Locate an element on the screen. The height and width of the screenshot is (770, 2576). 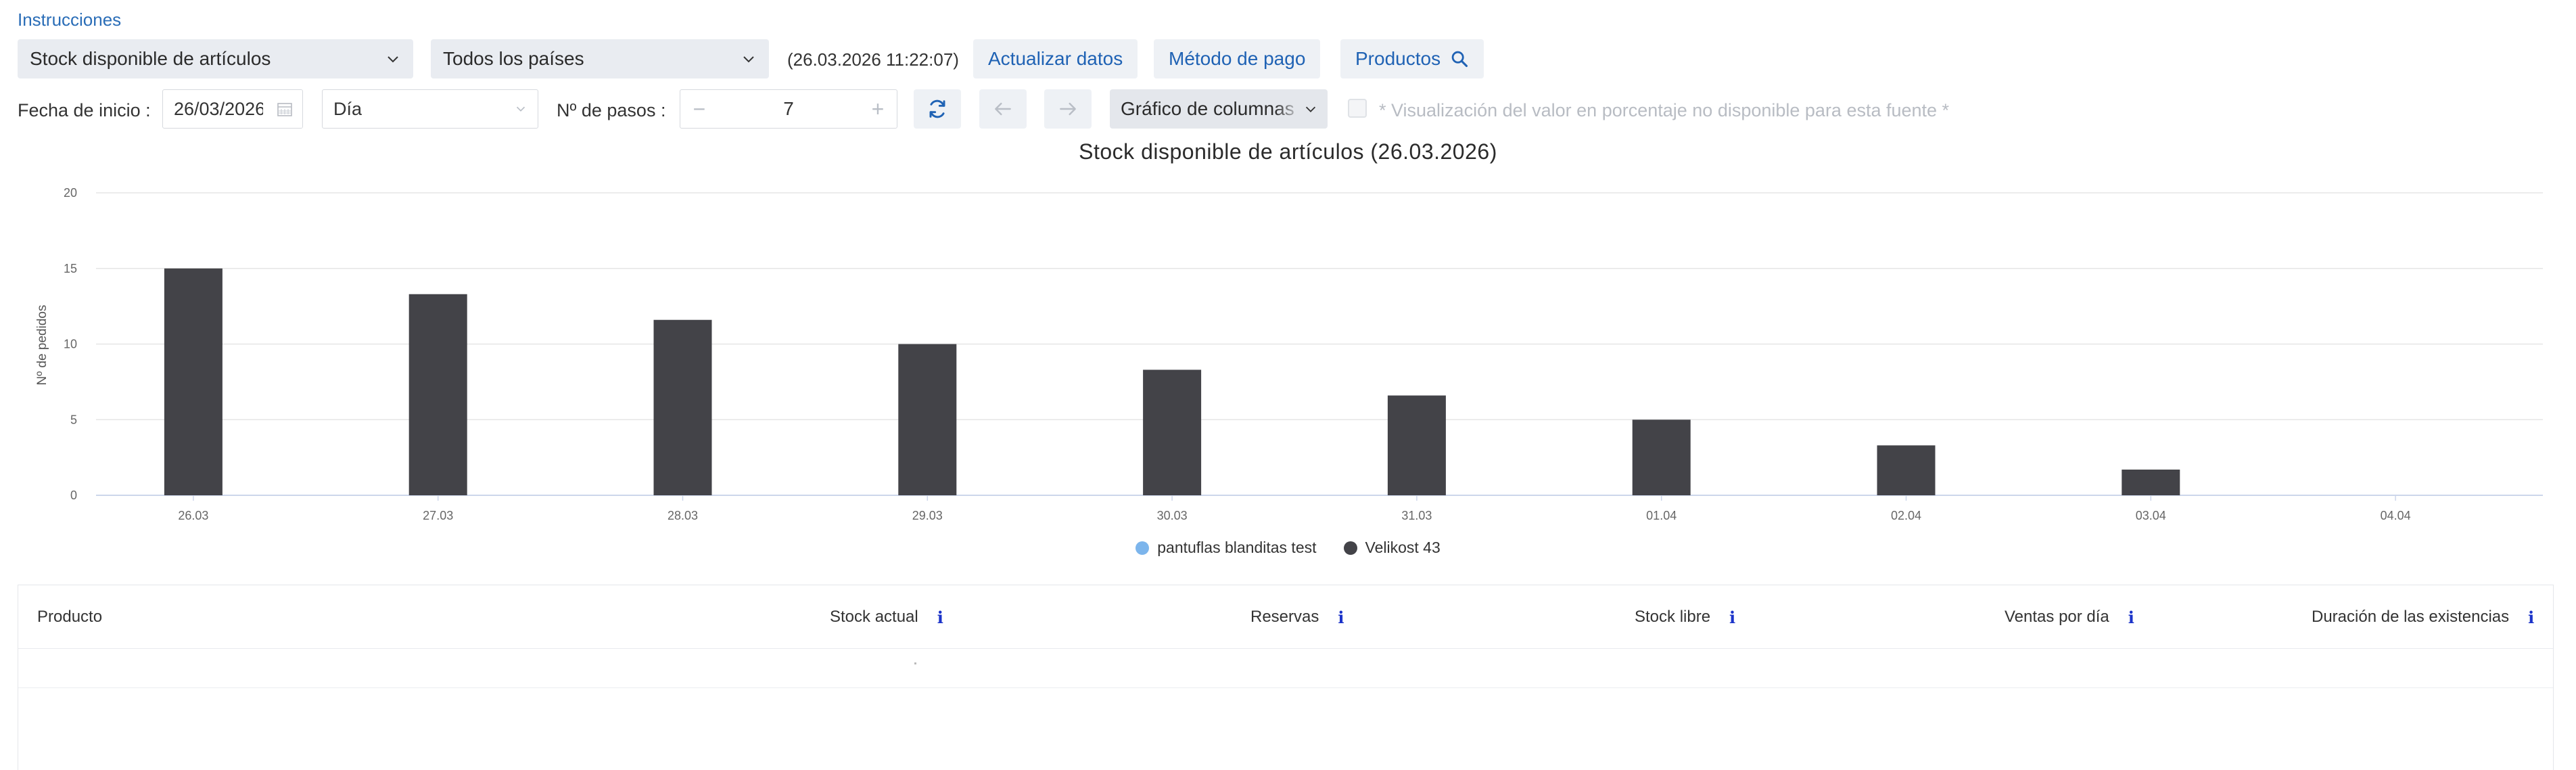
x-tick-label: 31.03 is located at coordinates (1416, 515).